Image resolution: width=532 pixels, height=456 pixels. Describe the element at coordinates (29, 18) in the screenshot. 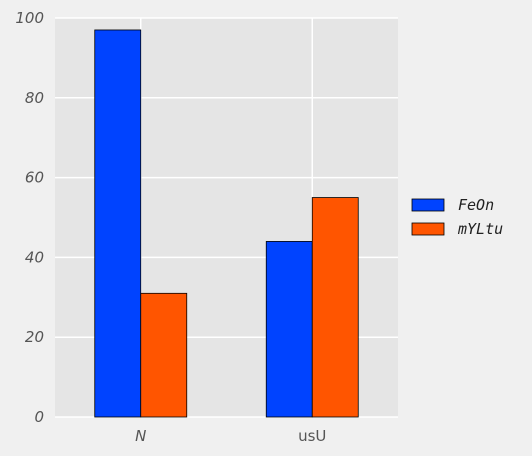

I see `y-tick-label: 100` at that location.